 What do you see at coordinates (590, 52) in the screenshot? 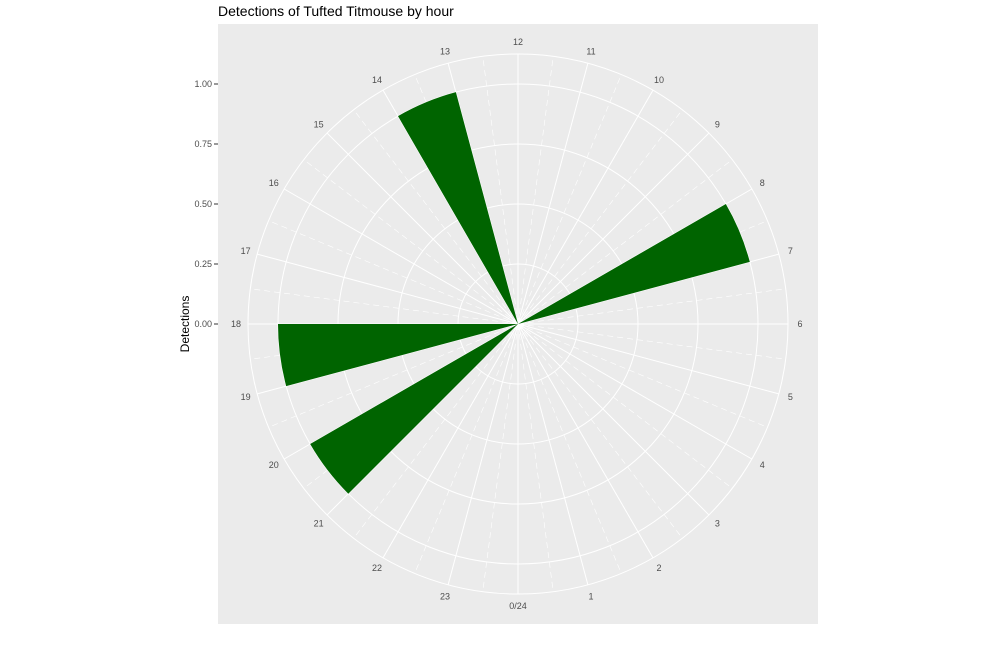
I see `hour-label: 11` at bounding box center [590, 52].